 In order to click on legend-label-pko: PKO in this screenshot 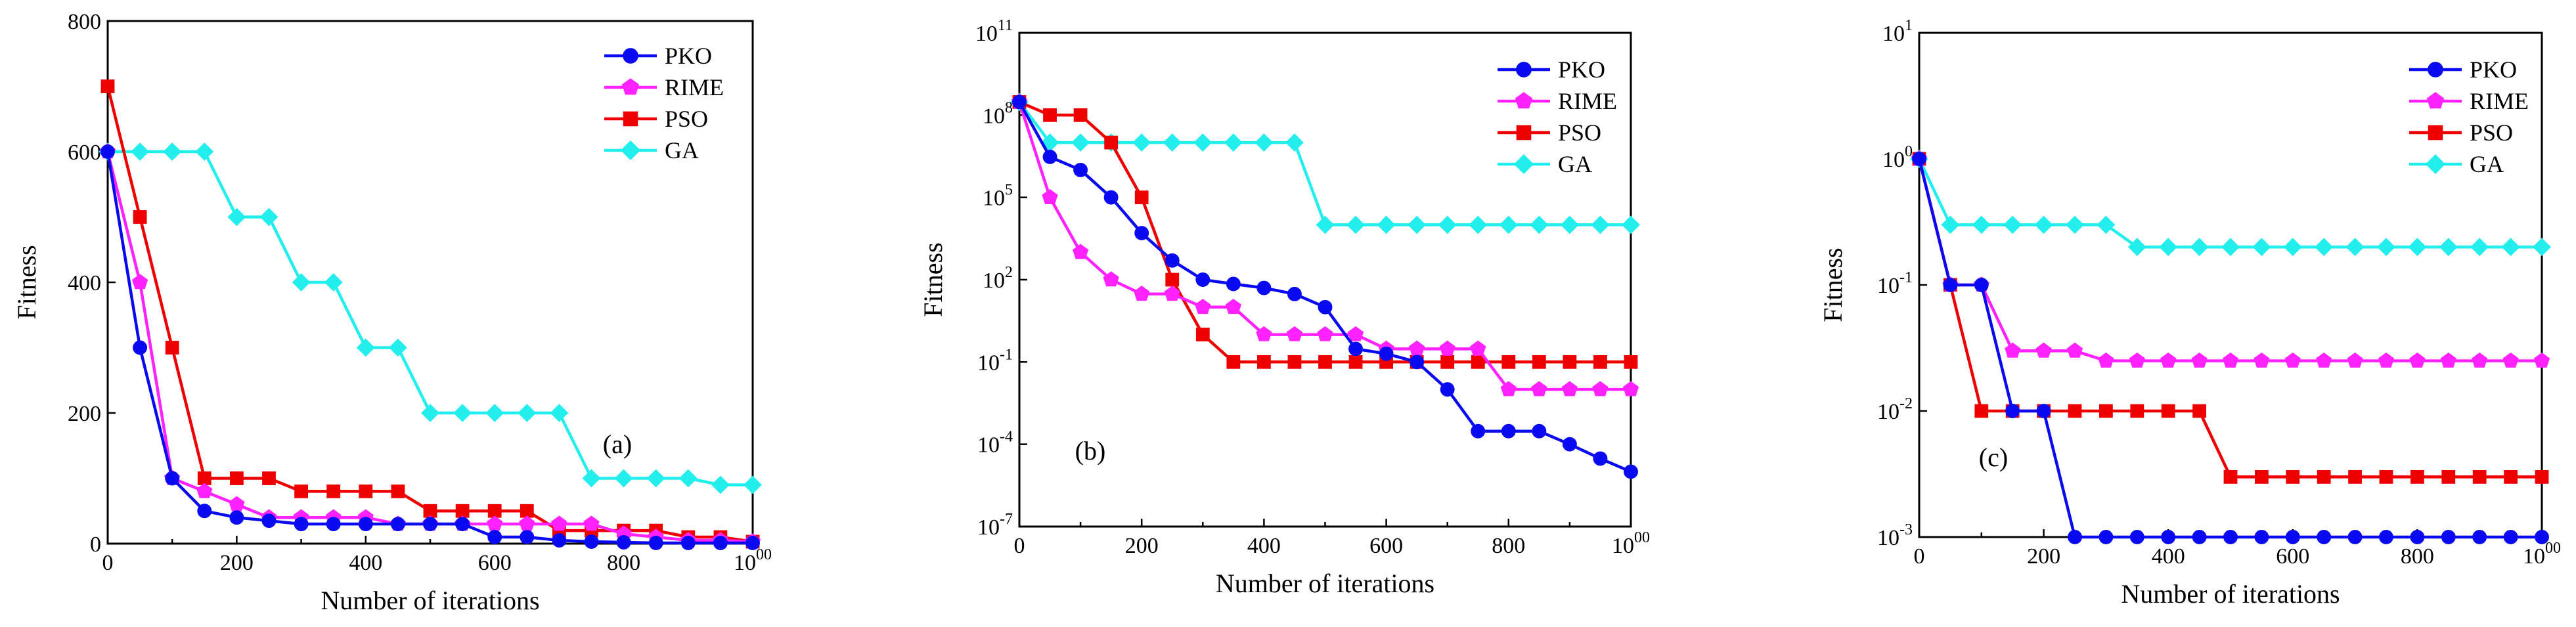, I will do `click(688, 56)`.